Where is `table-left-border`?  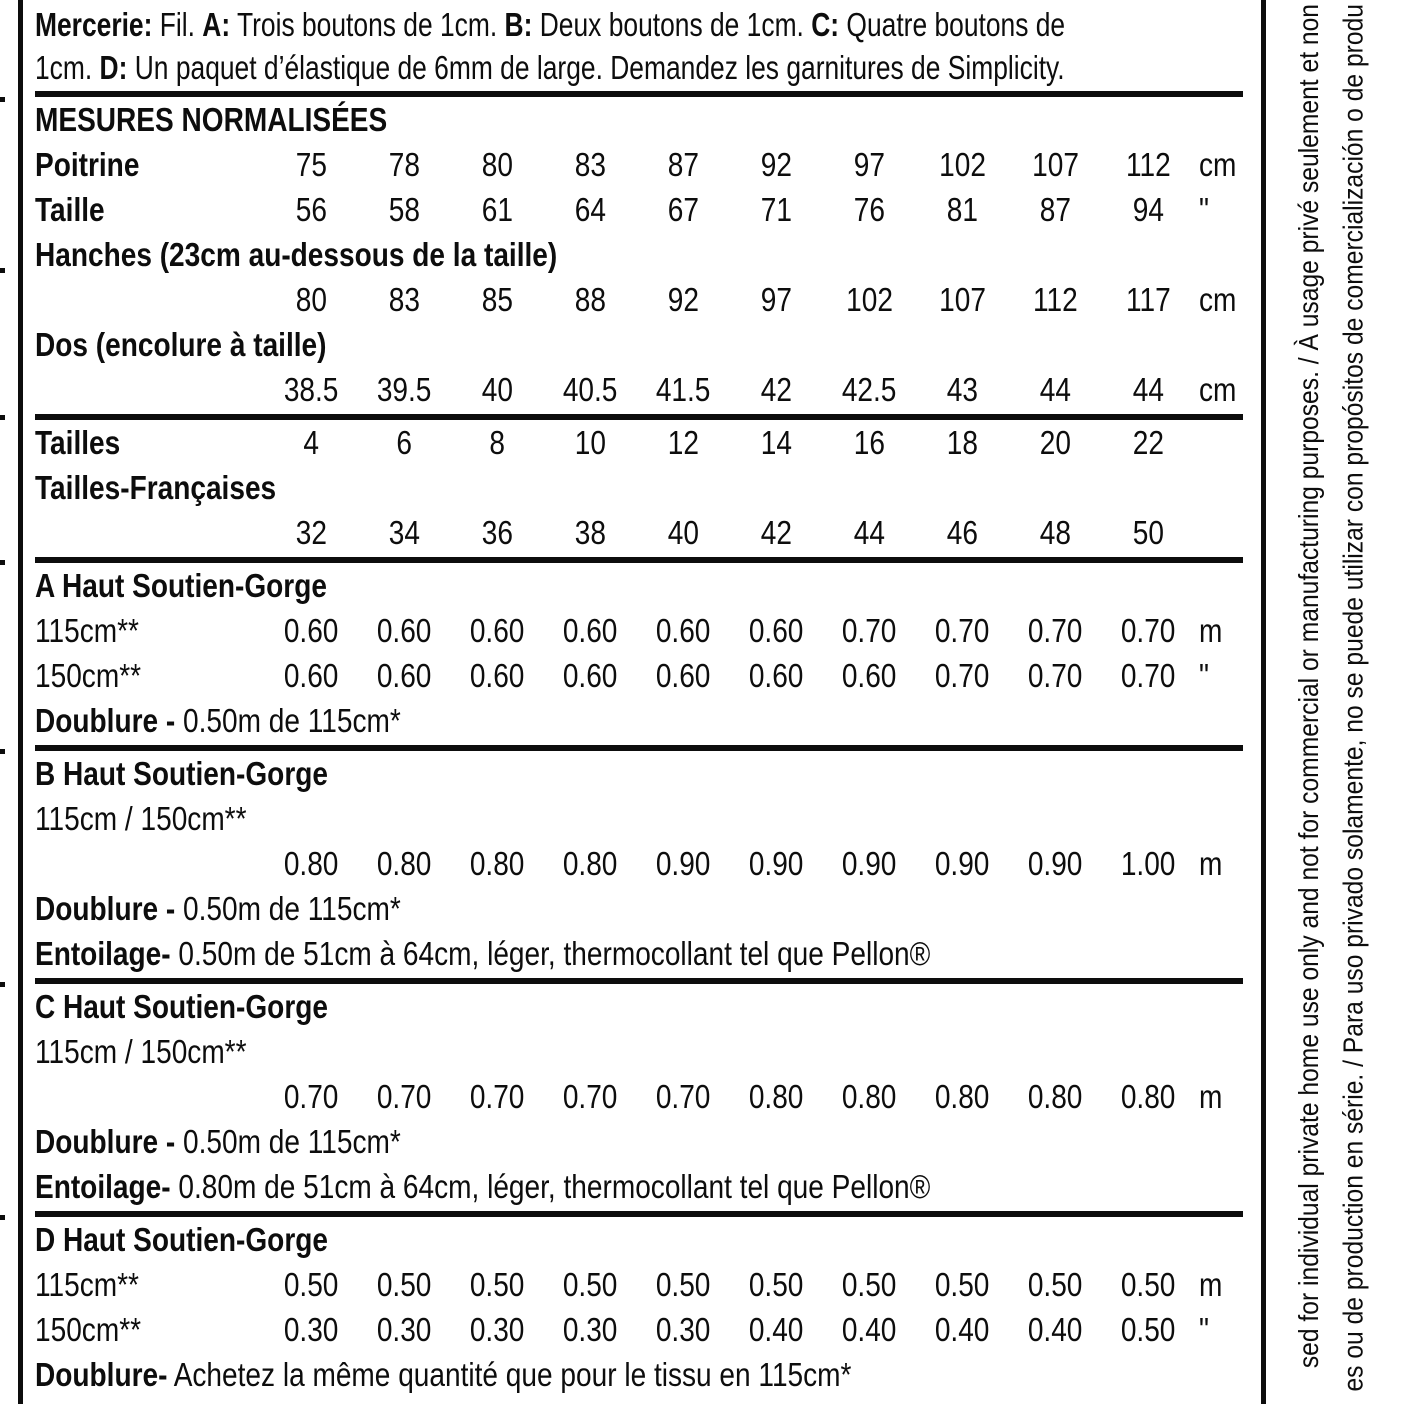 table-left-border is located at coordinates (20, 702).